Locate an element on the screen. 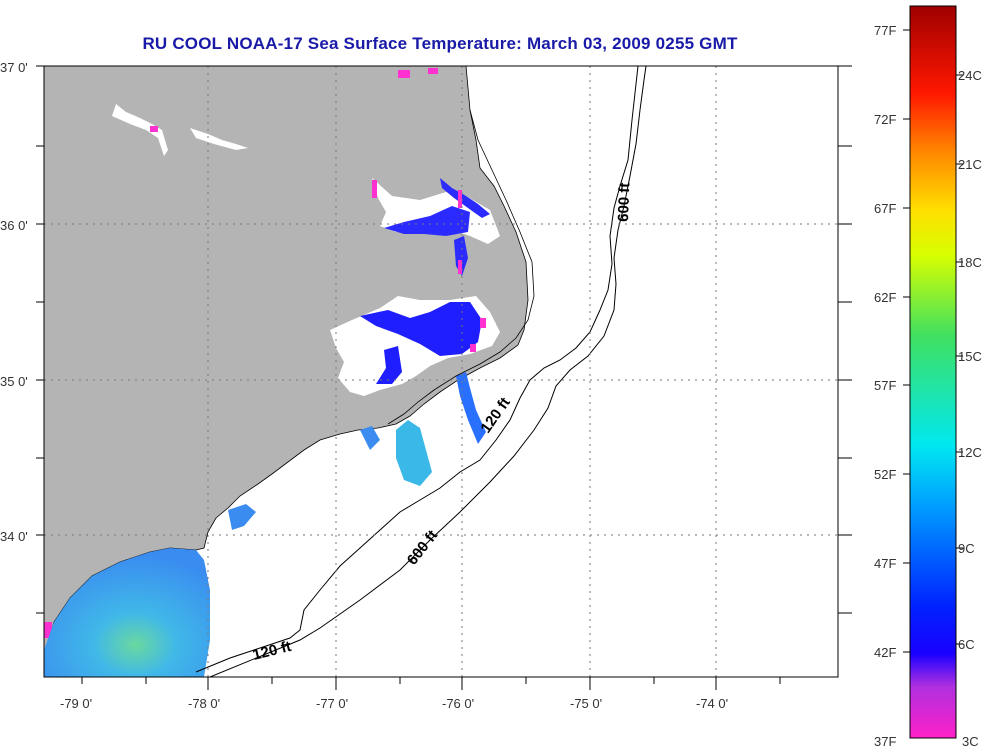  lat-label: 37 0' is located at coordinates (14, 67).